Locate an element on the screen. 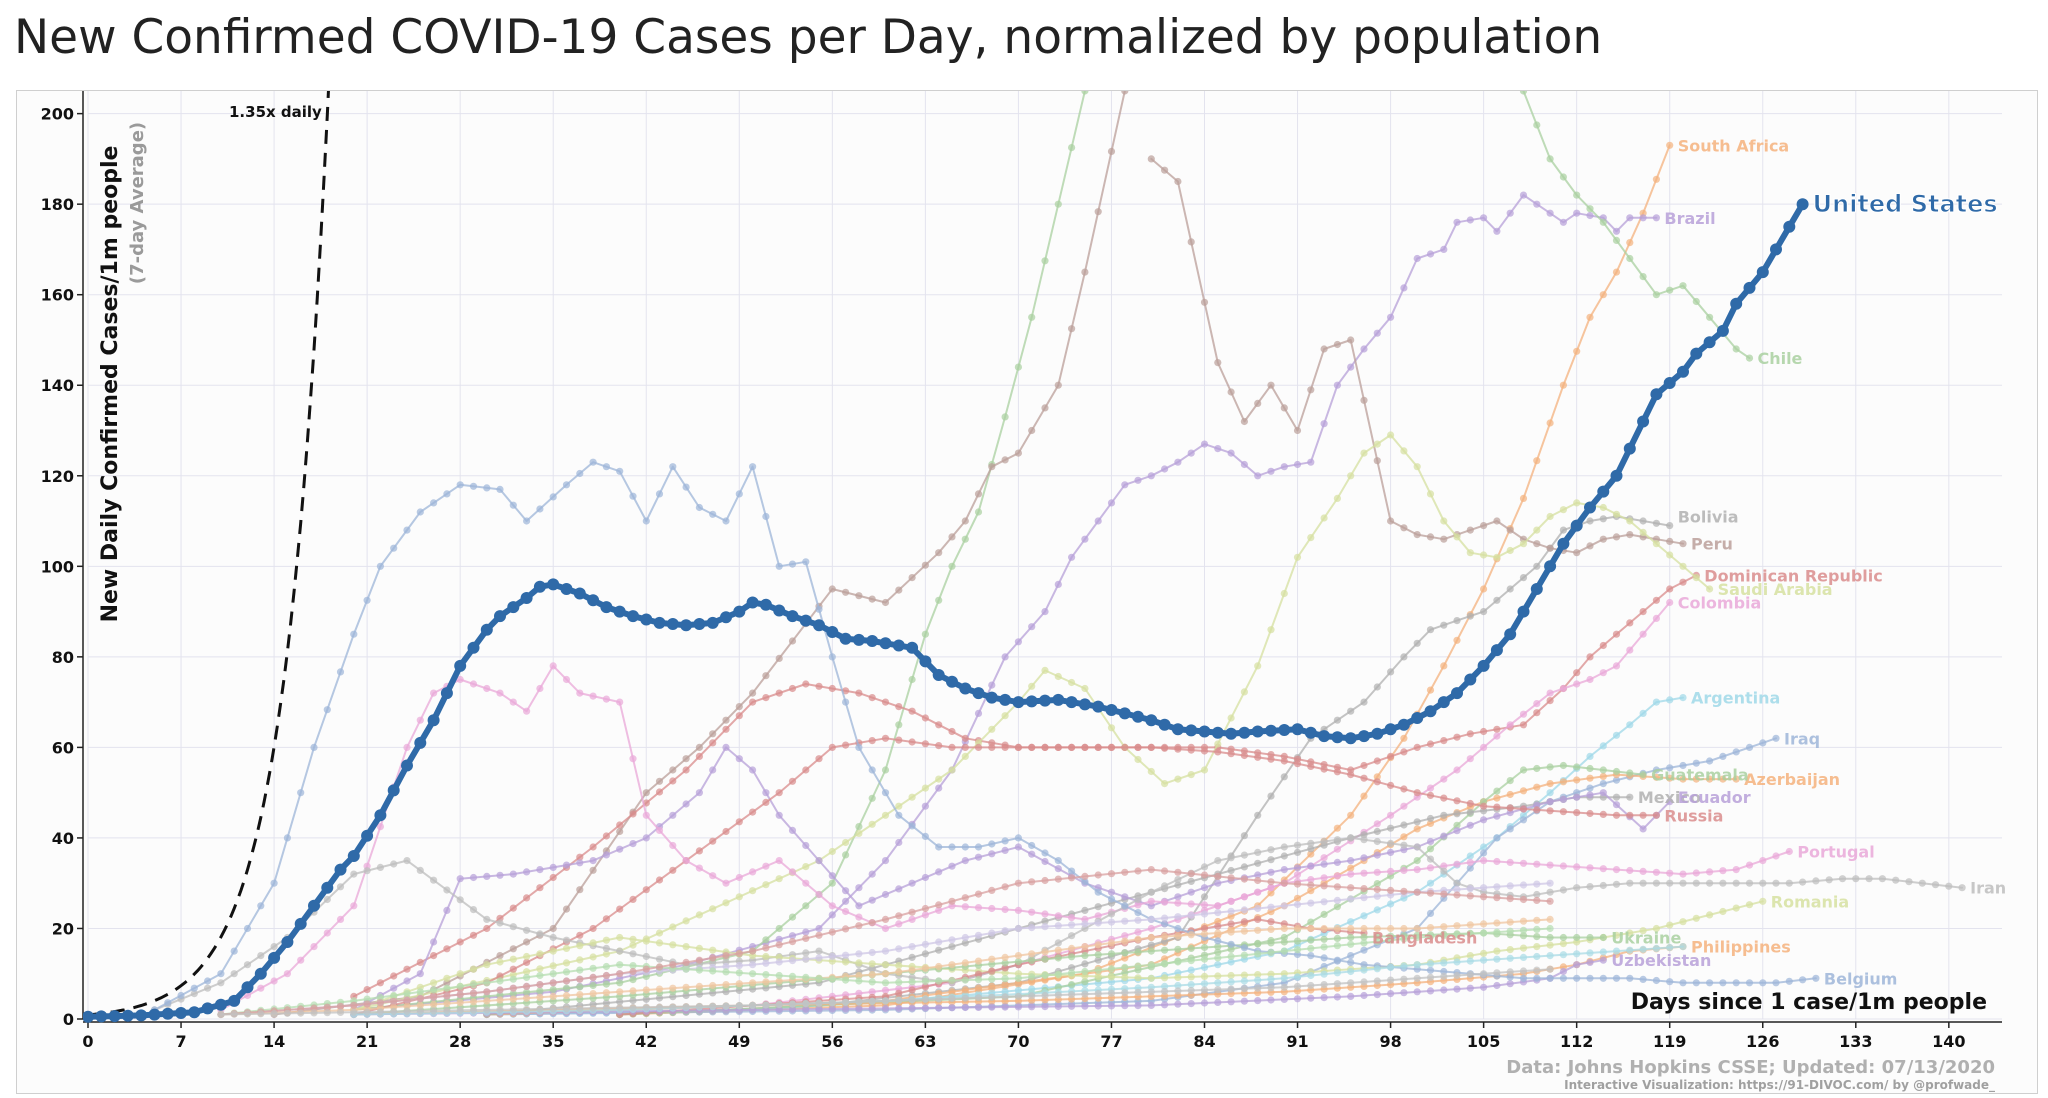  series-romania is located at coordinates (1058, 955).